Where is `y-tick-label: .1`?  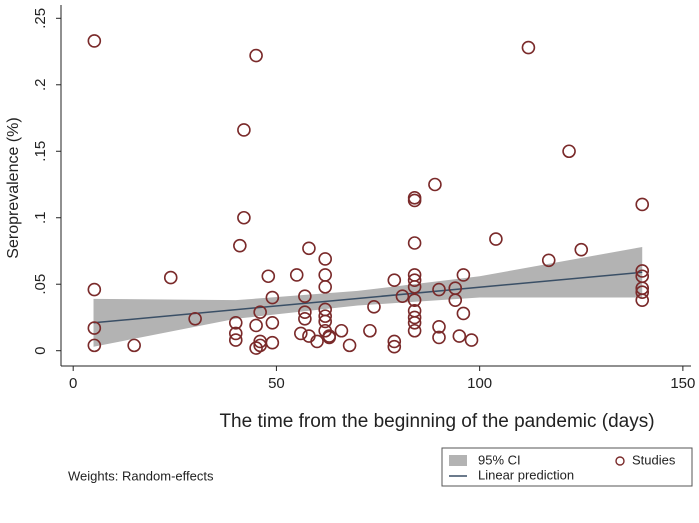
y-tick-label: .1 is located at coordinates (40, 217).